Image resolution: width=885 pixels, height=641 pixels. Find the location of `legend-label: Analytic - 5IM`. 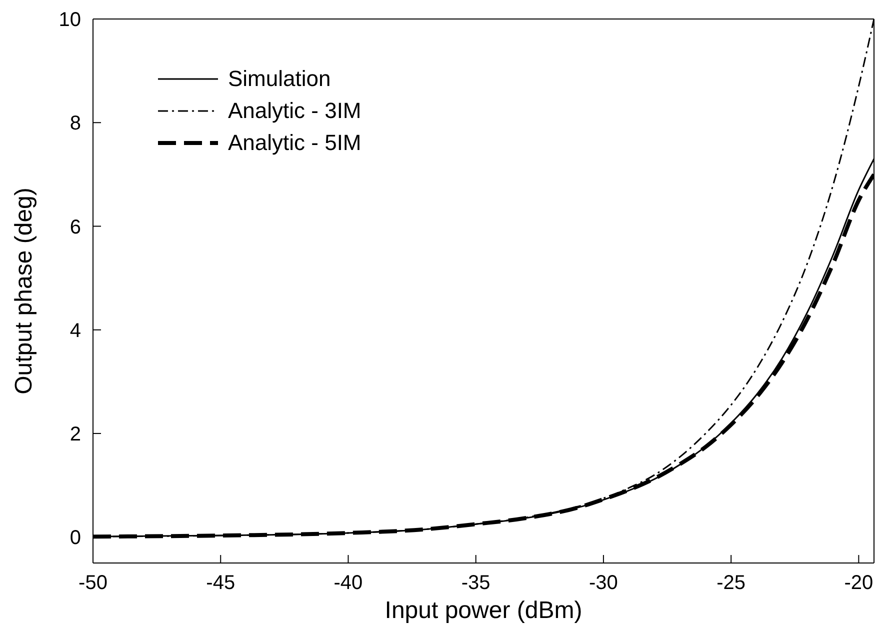

legend-label: Analytic - 5IM is located at coordinates (295, 143).